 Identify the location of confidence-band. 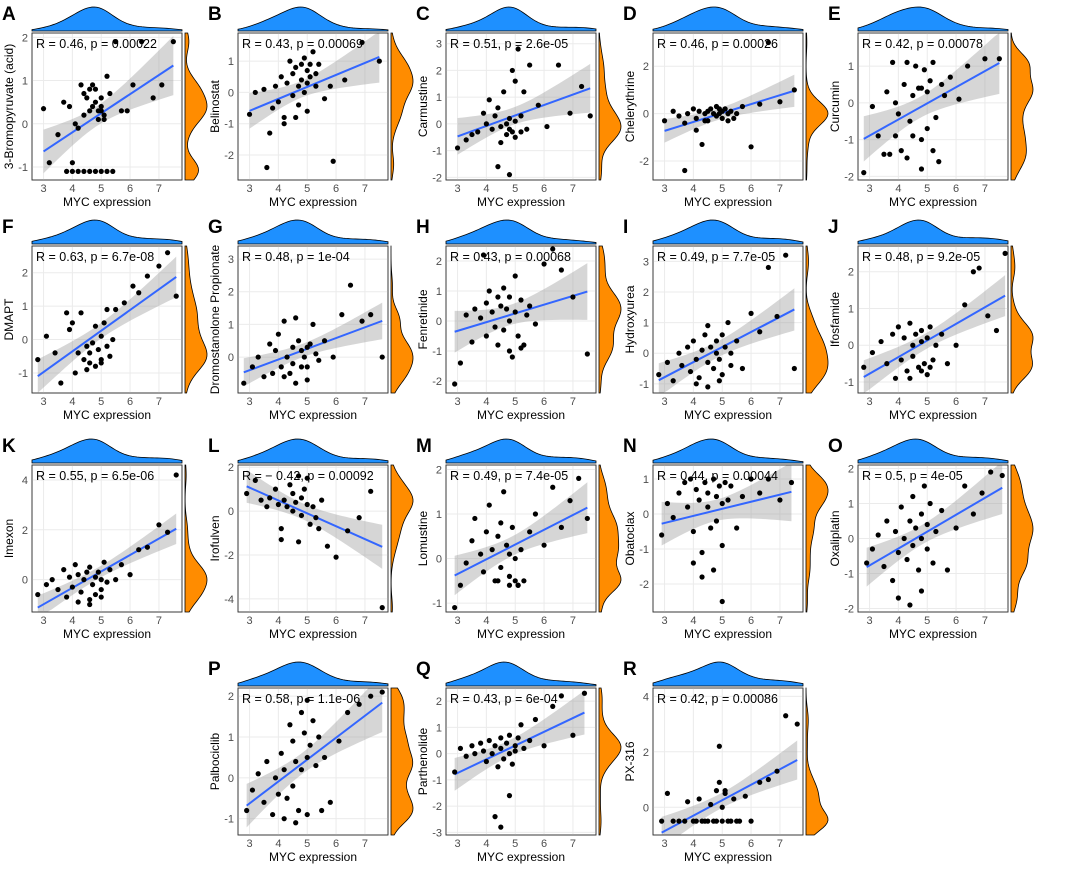
(107, 324).